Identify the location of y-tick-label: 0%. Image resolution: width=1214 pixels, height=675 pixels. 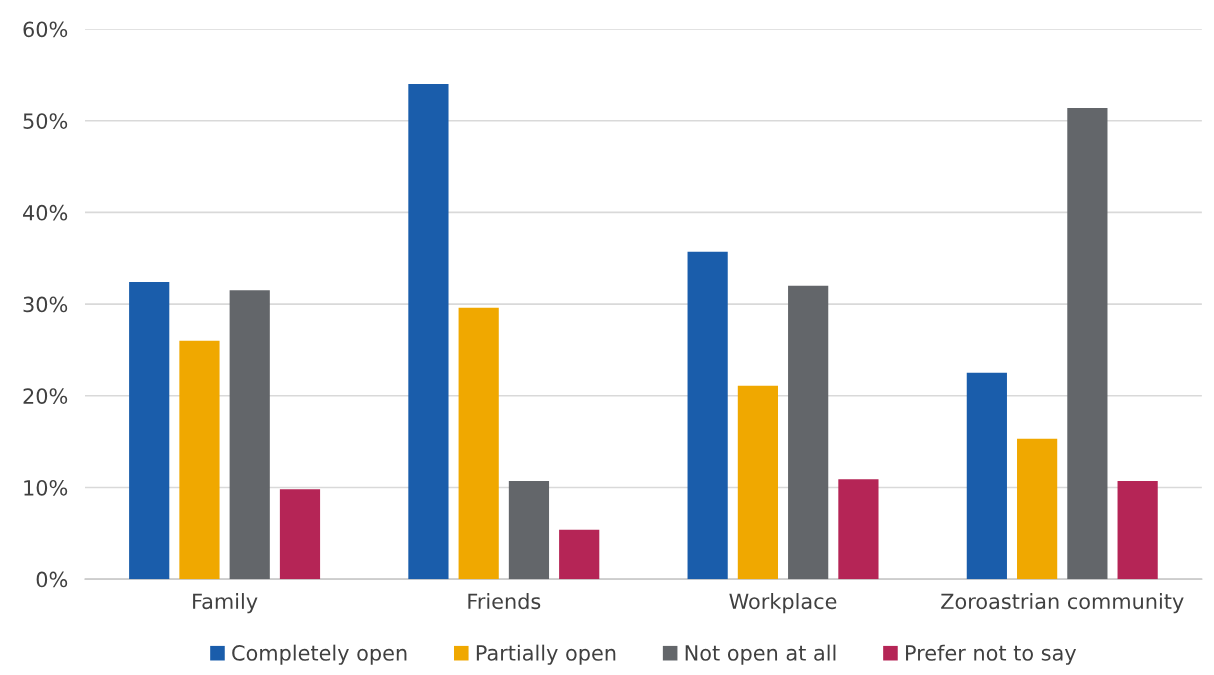
(52, 579).